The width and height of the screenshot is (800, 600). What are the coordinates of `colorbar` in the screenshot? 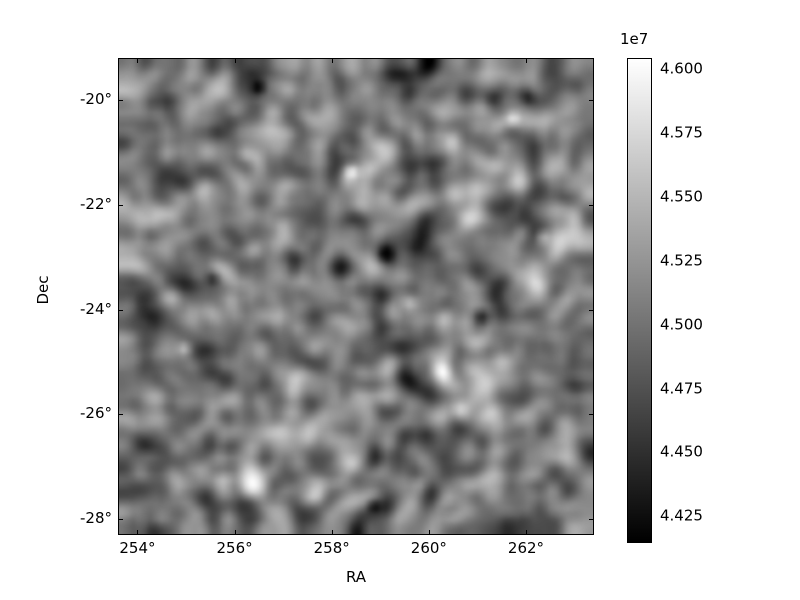 It's located at (639, 300).